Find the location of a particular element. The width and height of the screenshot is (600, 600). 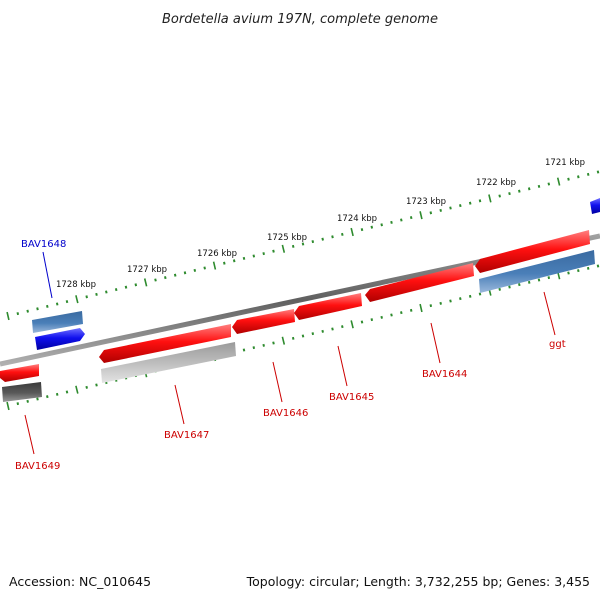

feature-bar-ggt is located at coordinates (537, 271).